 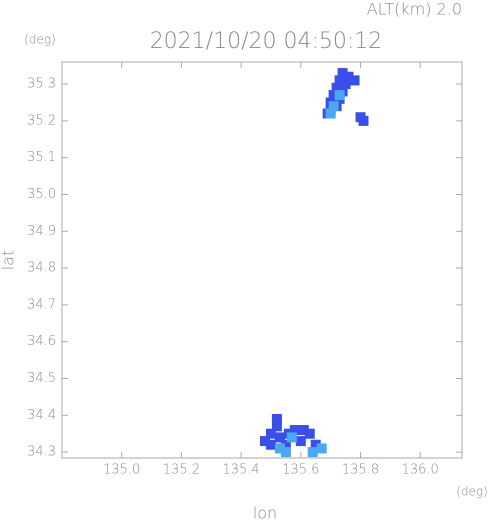 I want to click on y-tick-label: 34.5, so click(x=41, y=378).